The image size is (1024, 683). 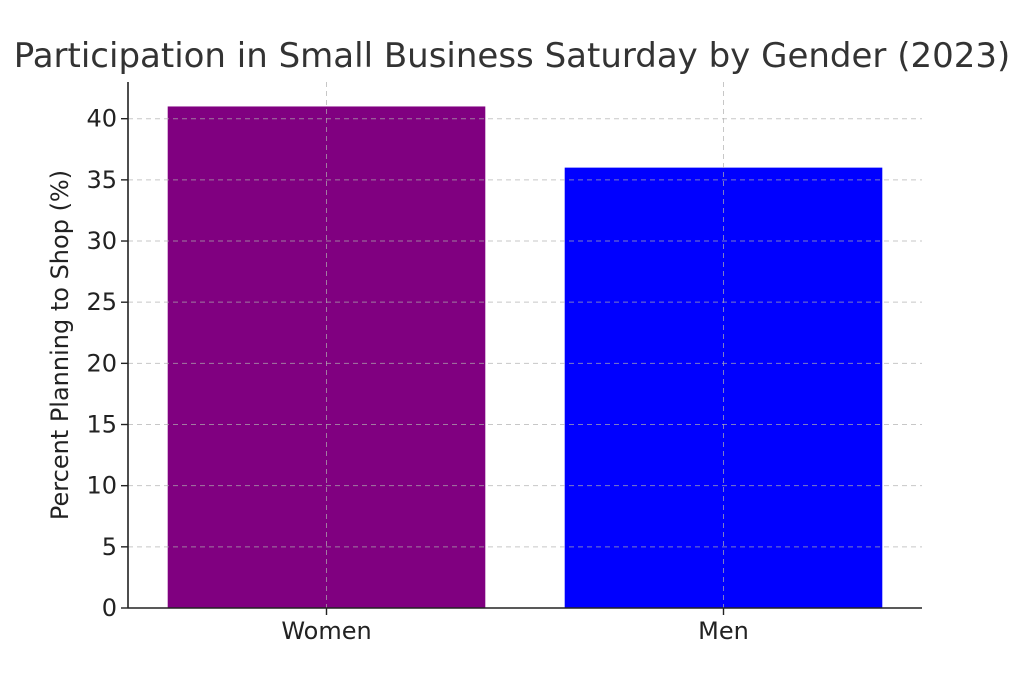 What do you see at coordinates (60, 345) in the screenshot?
I see `y-axis-label: Percent Planning to Shop (%)` at bounding box center [60, 345].